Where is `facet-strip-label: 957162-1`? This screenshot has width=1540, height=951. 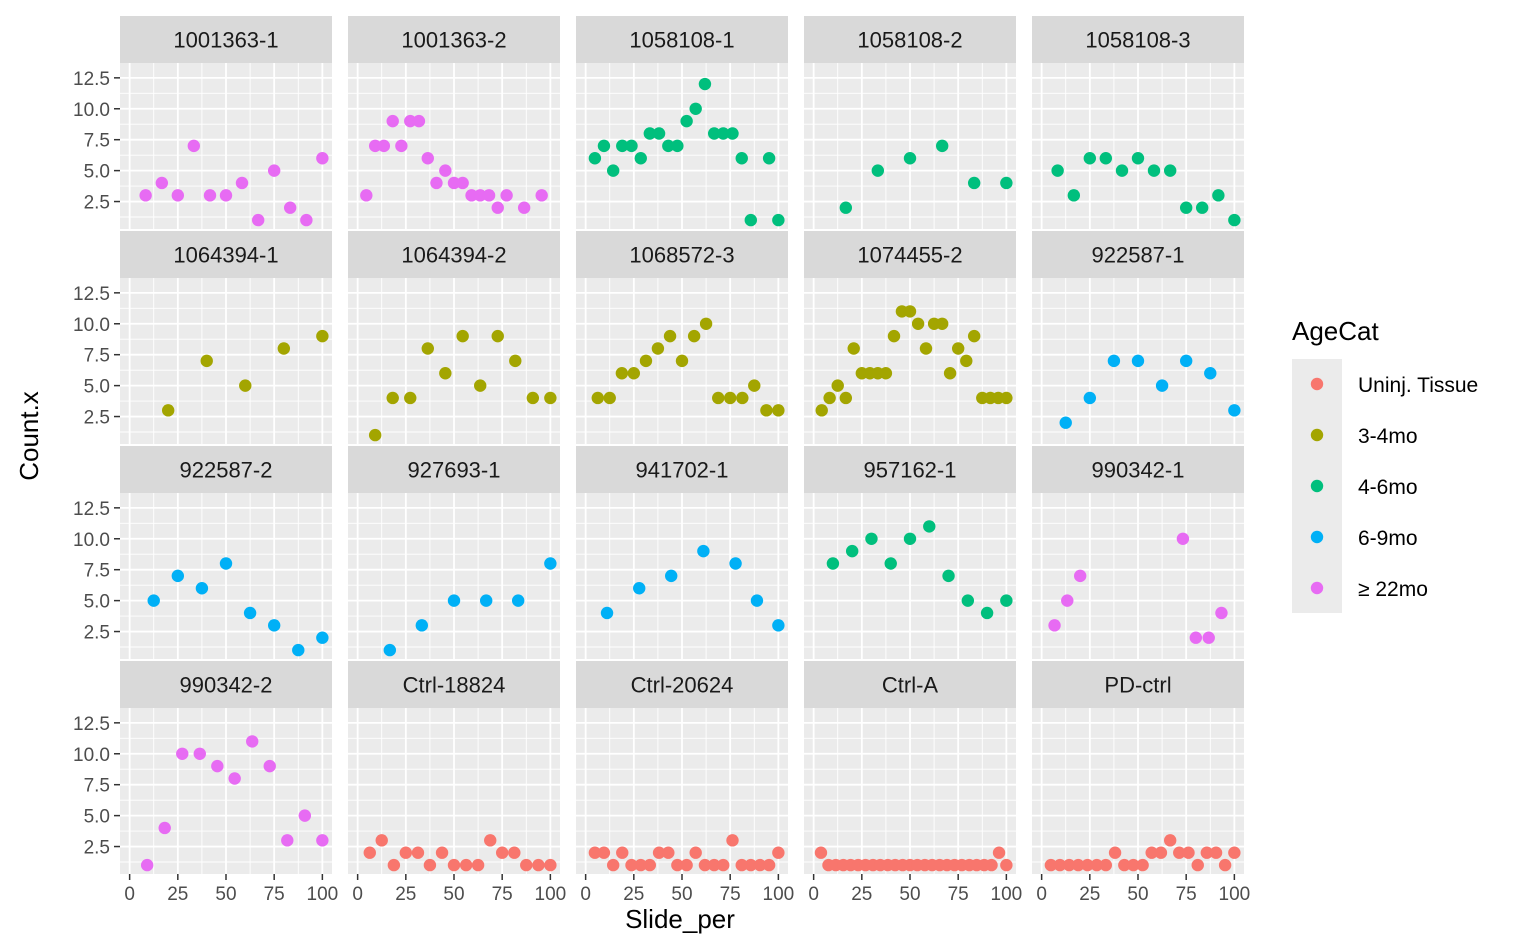
facet-strip-label: 957162-1 is located at coordinates (910, 470).